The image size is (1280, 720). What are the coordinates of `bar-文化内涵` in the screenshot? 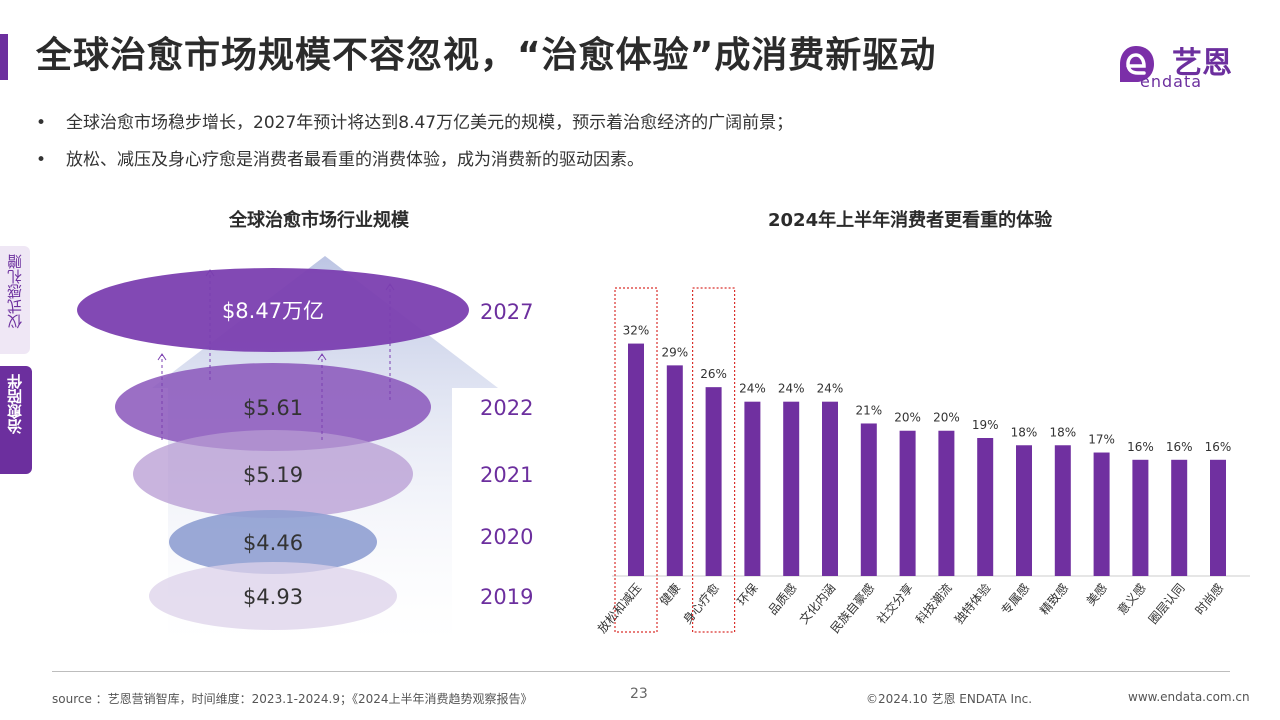 It's located at (830, 488).